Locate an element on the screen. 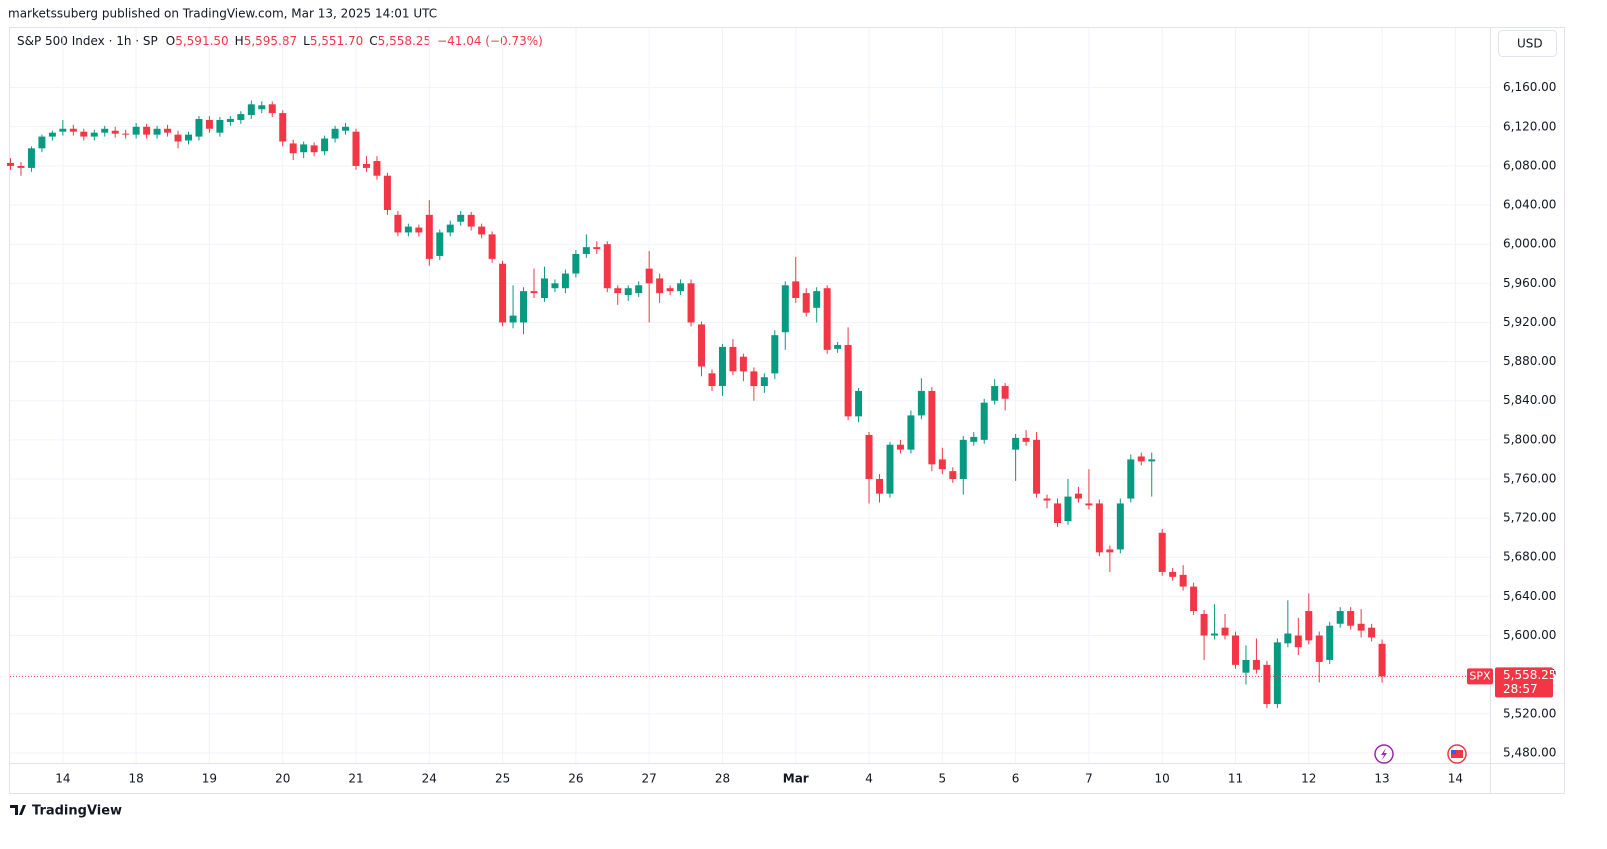 Image resolution: width=1607 pixels, height=849 pixels. y-tick-label: 6,000.00 is located at coordinates (1529, 244).